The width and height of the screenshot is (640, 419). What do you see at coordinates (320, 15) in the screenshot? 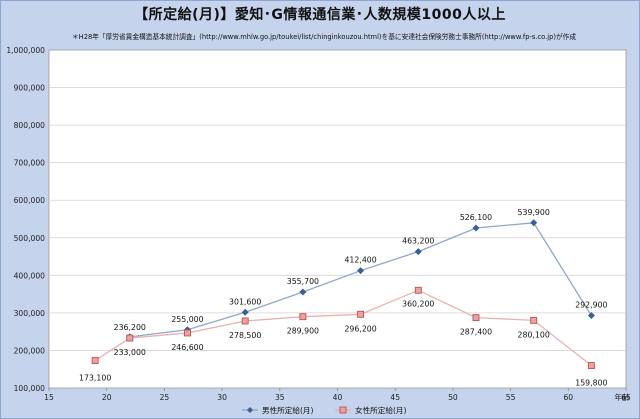
I see `chart-title: 【所定給(月)】愛知･G情報通信業･人数規模1000人以上` at bounding box center [320, 15].